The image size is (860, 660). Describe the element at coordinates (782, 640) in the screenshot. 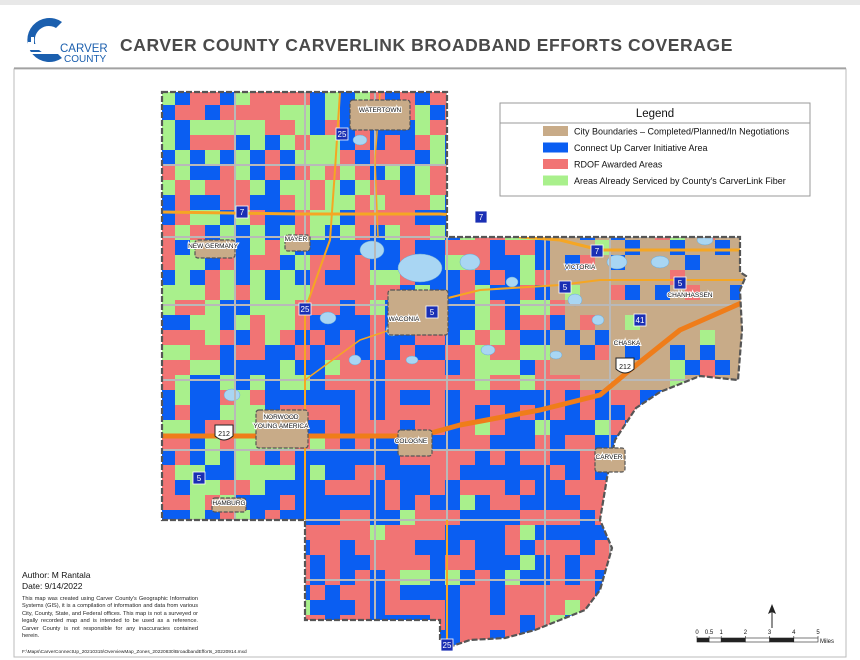

I see `scale-segment` at that location.